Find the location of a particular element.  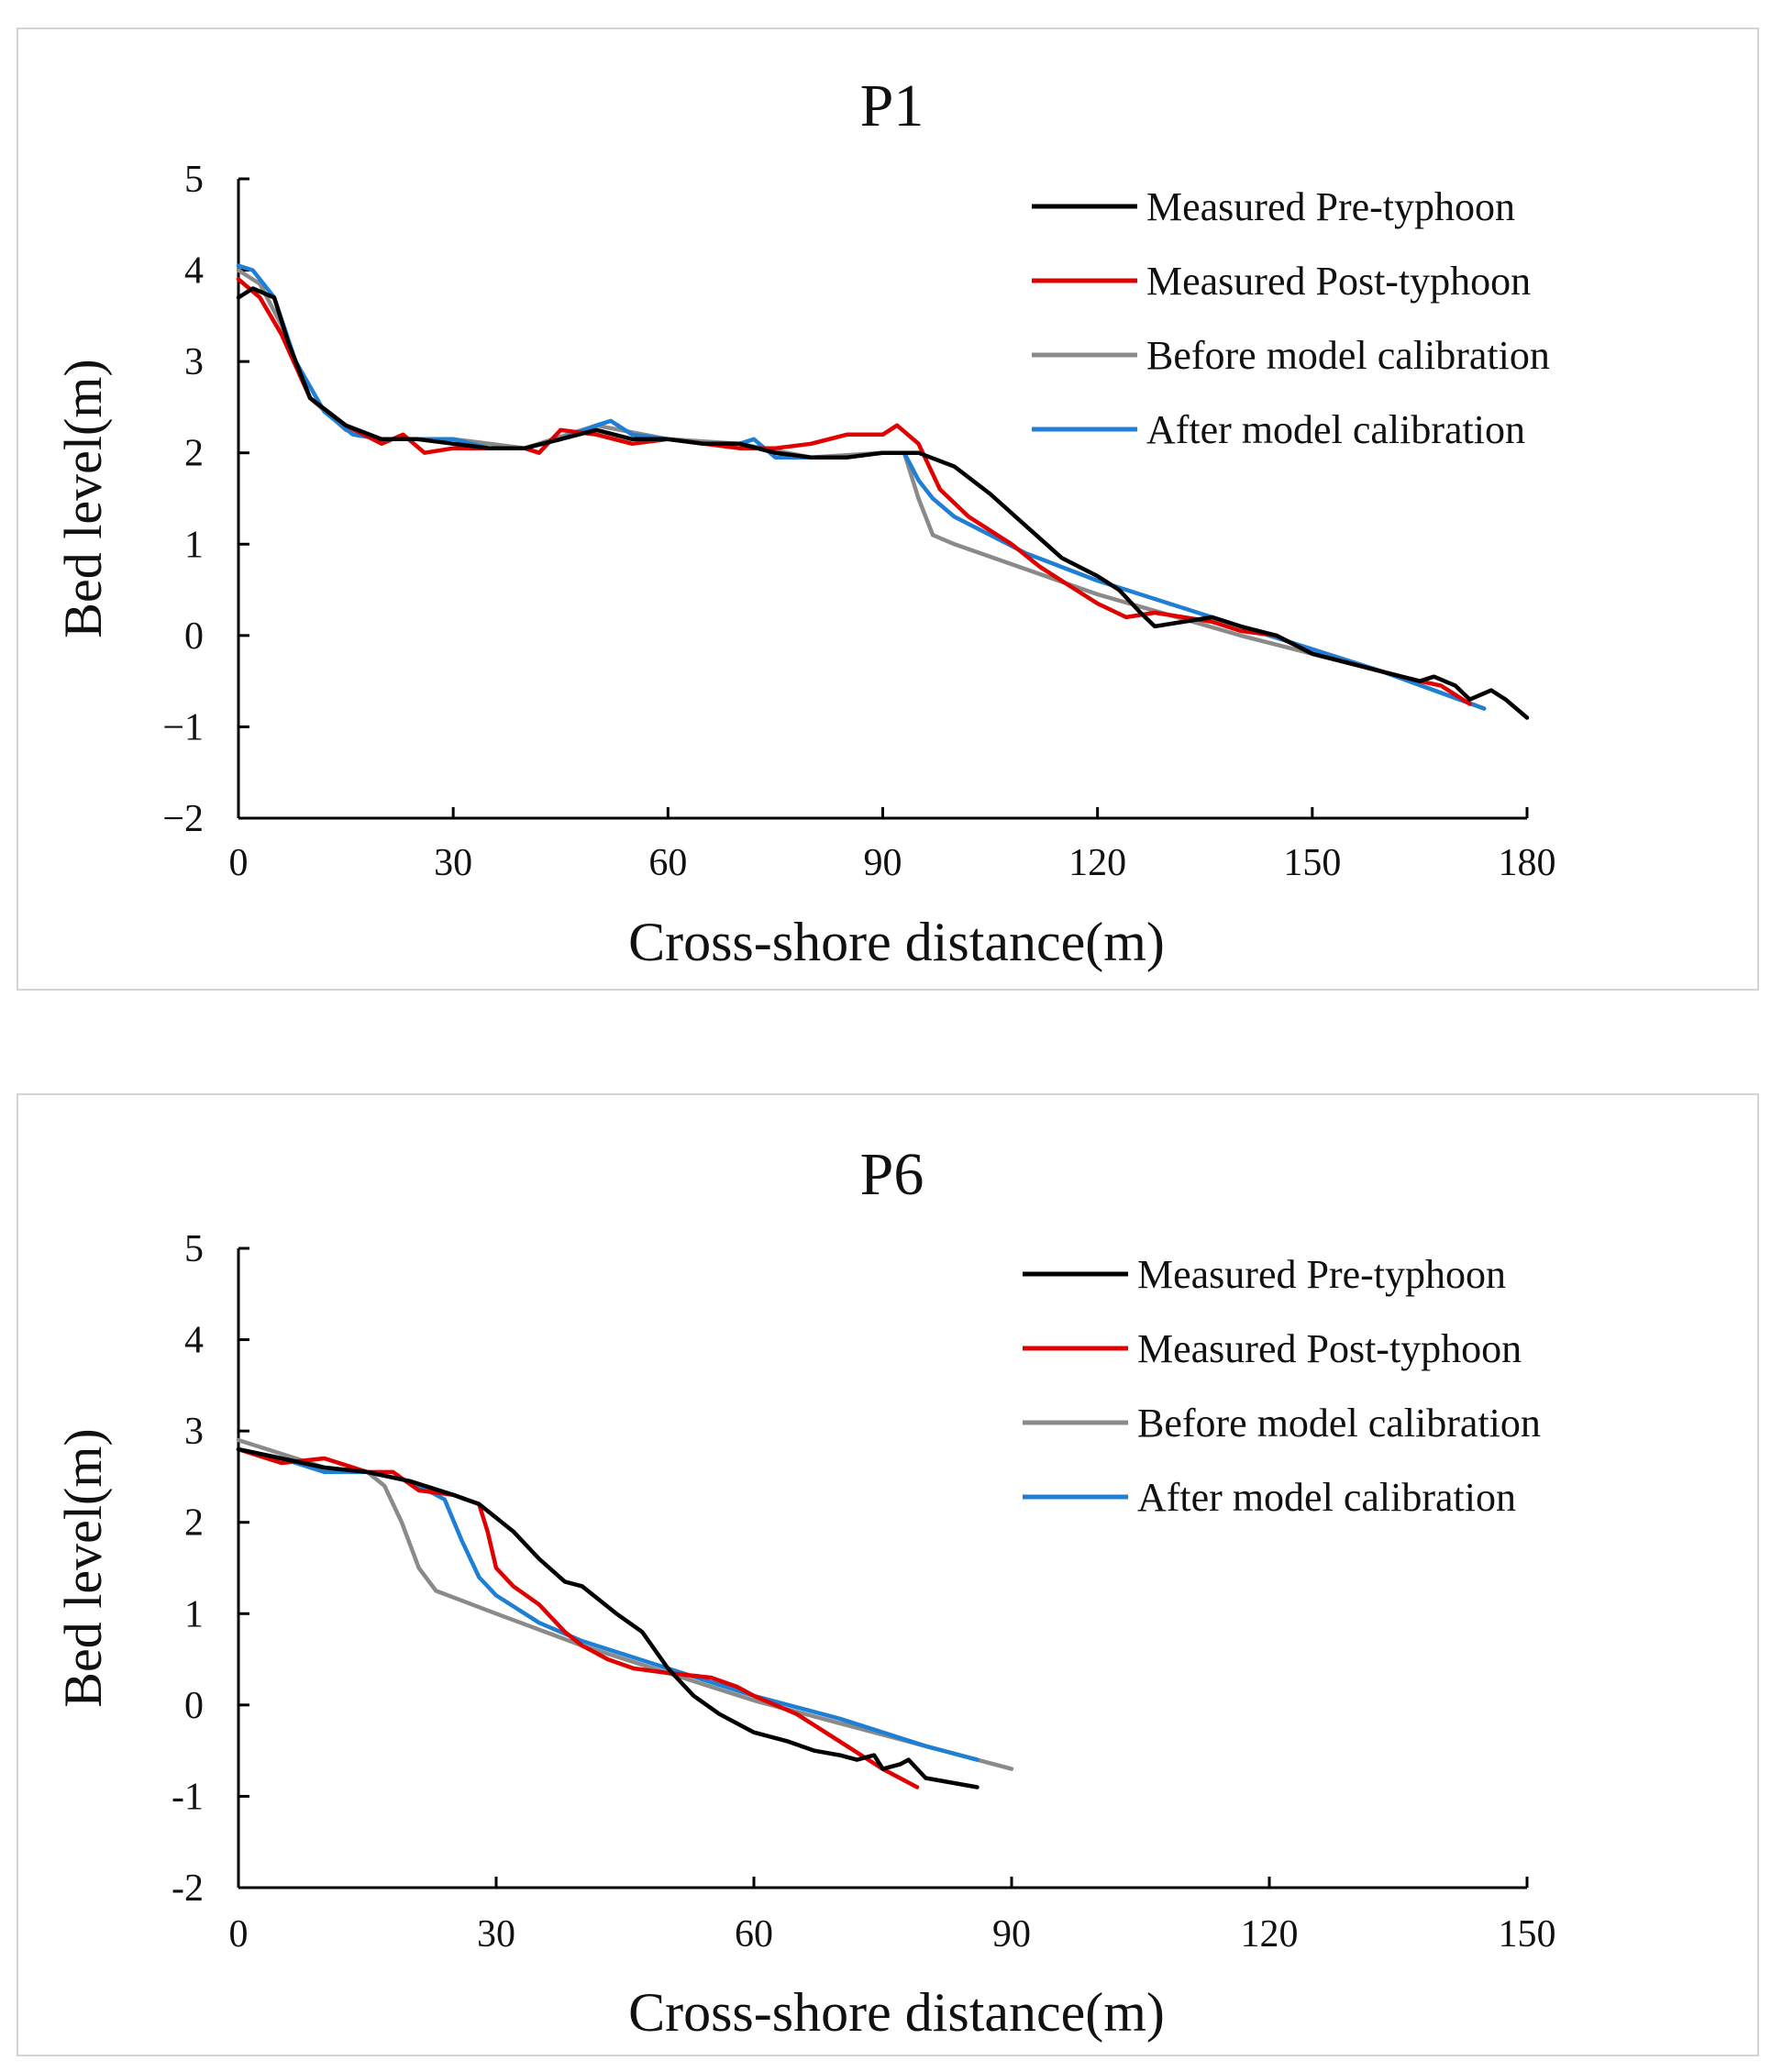

chart-title: P1 is located at coordinates (892, 106).